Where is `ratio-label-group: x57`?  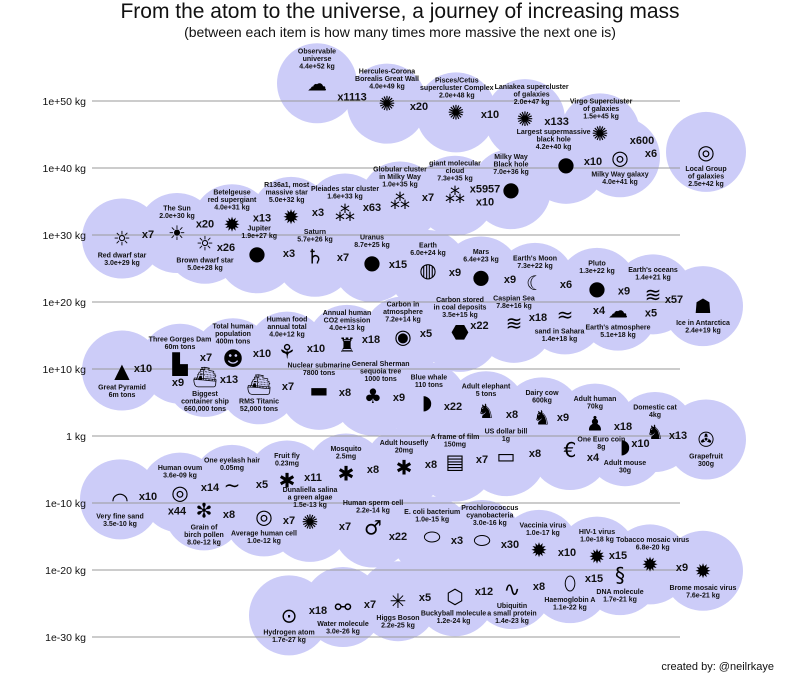 ratio-label-group: x57 is located at coordinates (674, 300).